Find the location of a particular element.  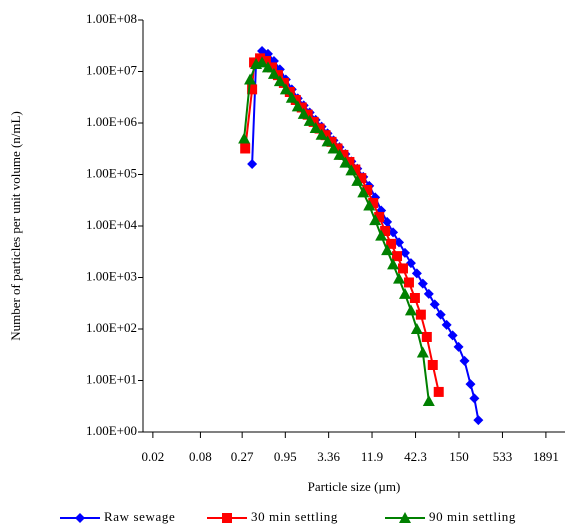

x-tick-label: 0.02 is located at coordinates (152, 456).